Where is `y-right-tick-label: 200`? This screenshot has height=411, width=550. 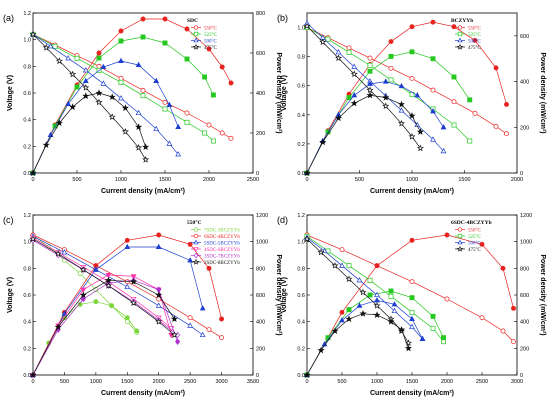
y-right-tick-label: 200 is located at coordinates (260, 349).